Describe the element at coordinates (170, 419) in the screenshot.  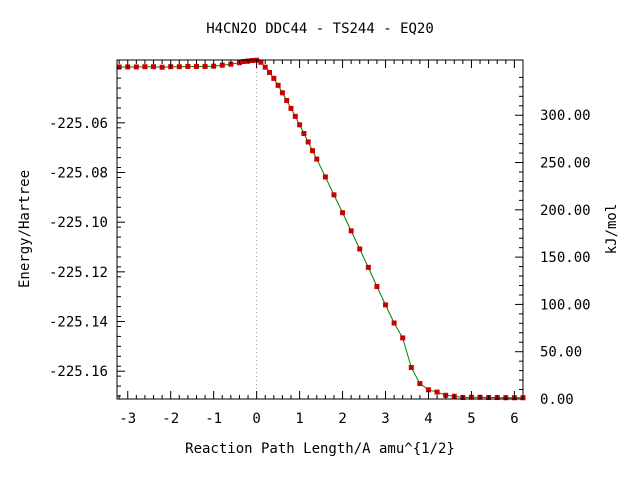
I see `x-tick-label: -2` at that location.